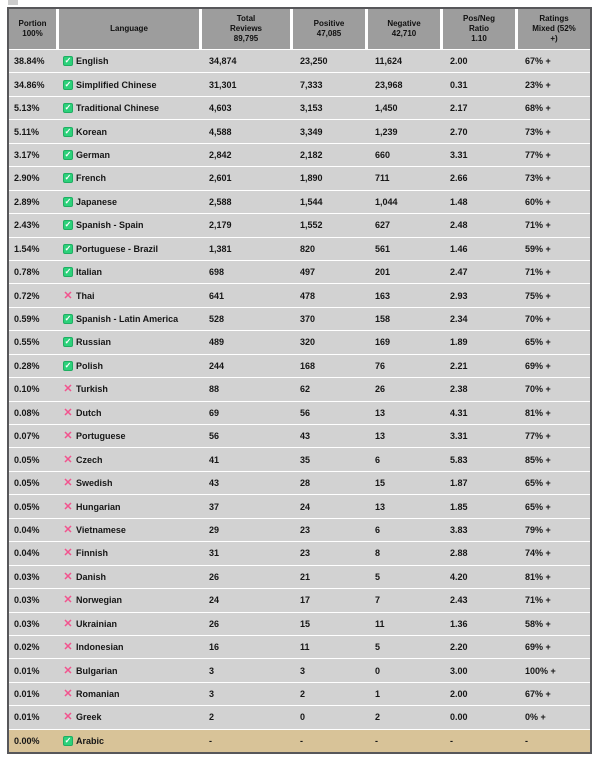 The width and height of the screenshot is (600, 762). Describe the element at coordinates (554, 29) in the screenshot. I see `header-ratings-mixed: Ratings Mixed (52% +)` at that location.